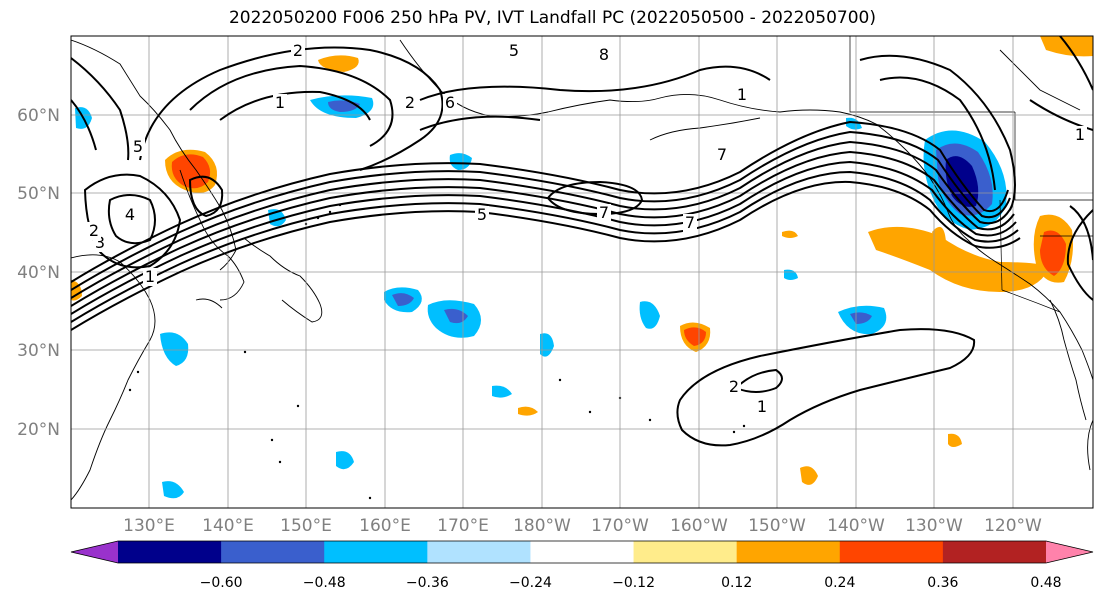  I want to click on contour-label: 4, so click(130, 214).